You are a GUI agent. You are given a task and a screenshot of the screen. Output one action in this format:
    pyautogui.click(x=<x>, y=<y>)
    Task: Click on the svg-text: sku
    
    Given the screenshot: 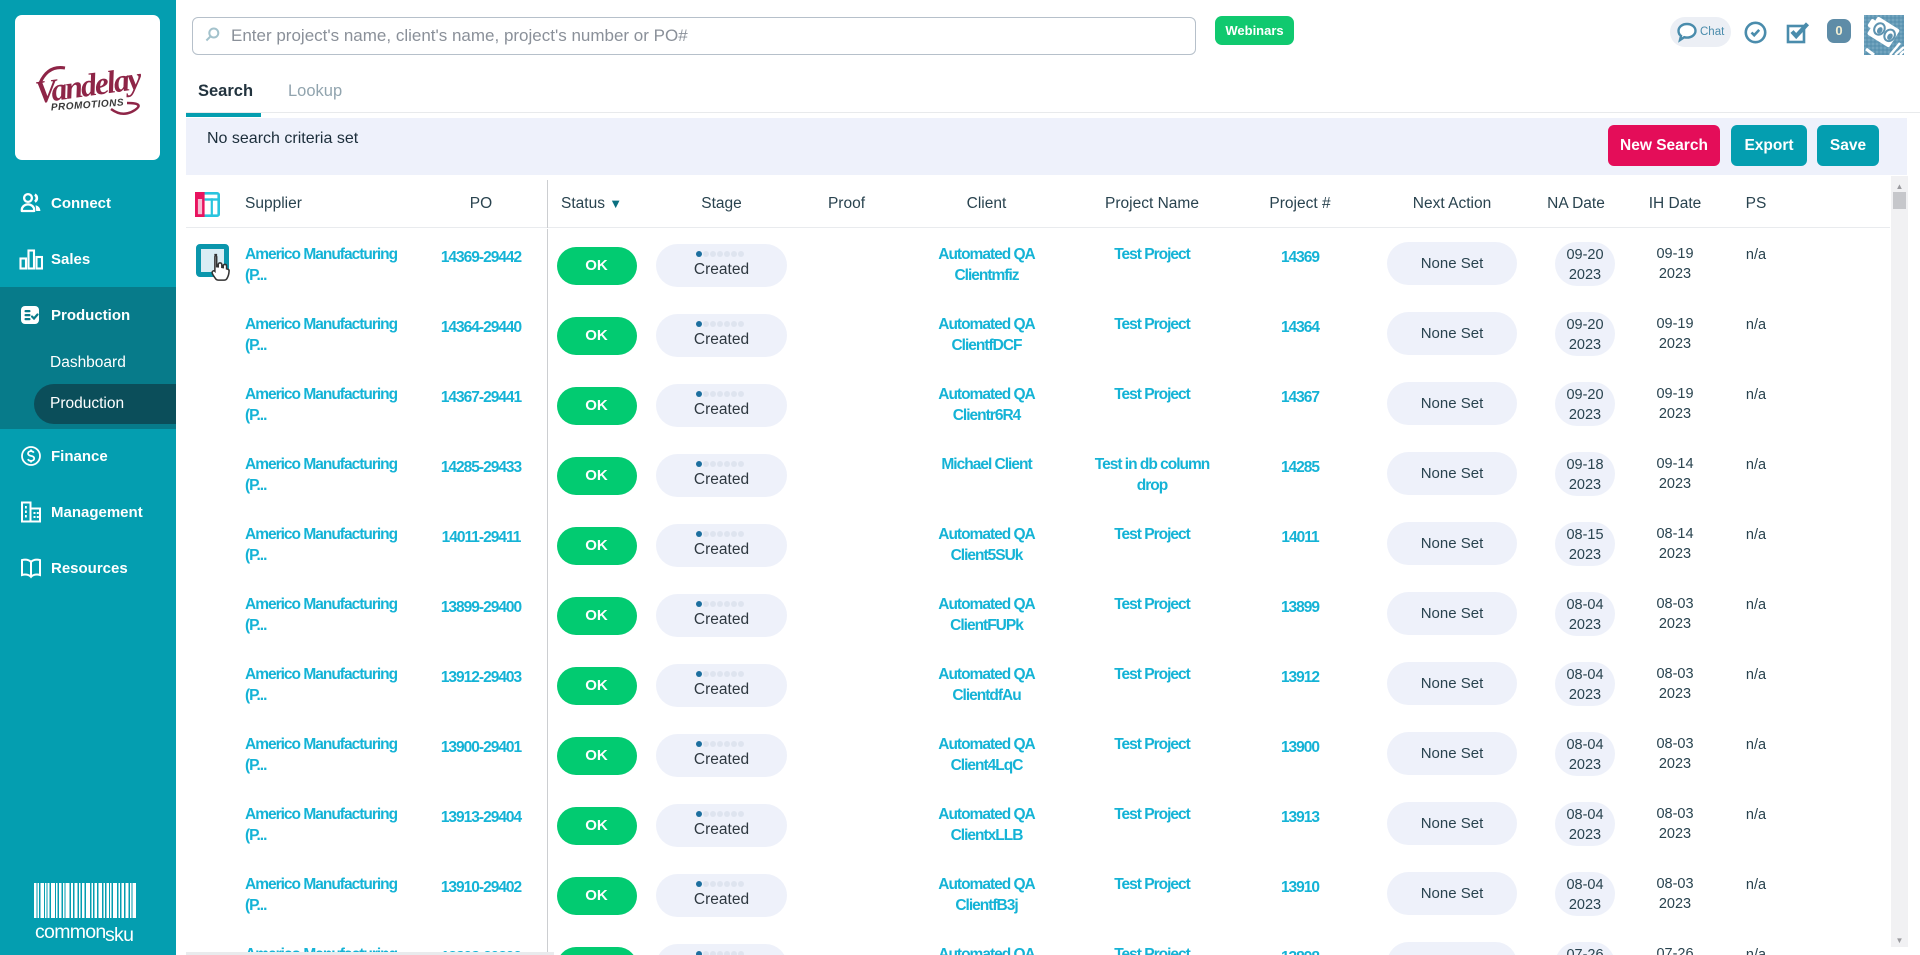 What is the action you would take?
    pyautogui.click(x=119, y=933)
    